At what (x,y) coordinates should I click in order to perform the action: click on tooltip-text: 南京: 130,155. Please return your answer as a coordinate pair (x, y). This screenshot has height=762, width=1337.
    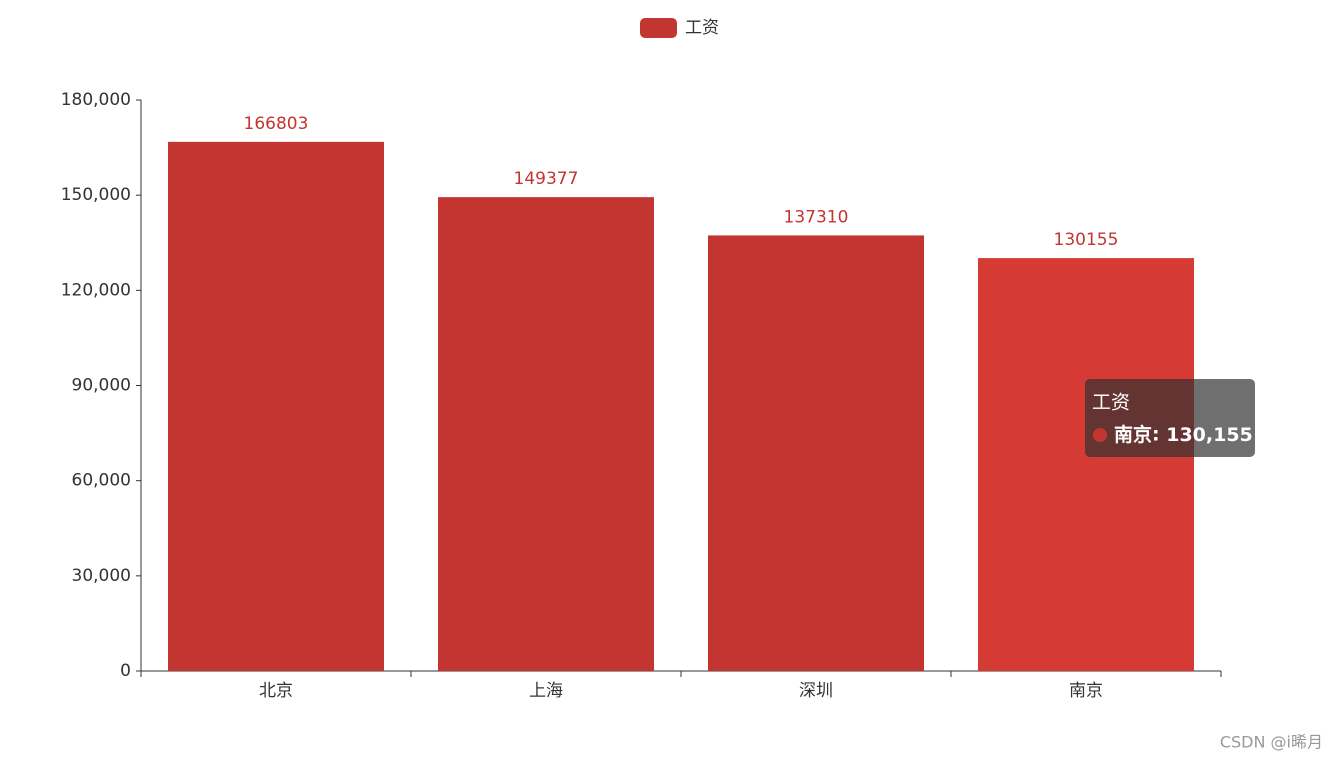
    Looking at the image, I should click on (1183, 434).